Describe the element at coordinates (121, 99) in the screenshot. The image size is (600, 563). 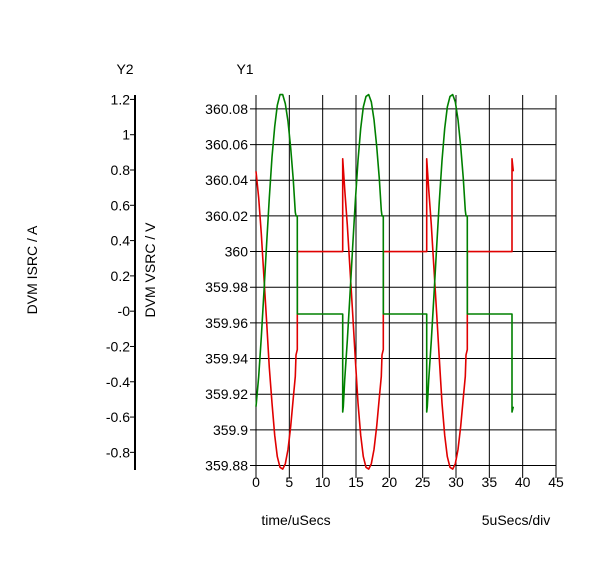
I see `y2-tick-label: 1.2` at that location.